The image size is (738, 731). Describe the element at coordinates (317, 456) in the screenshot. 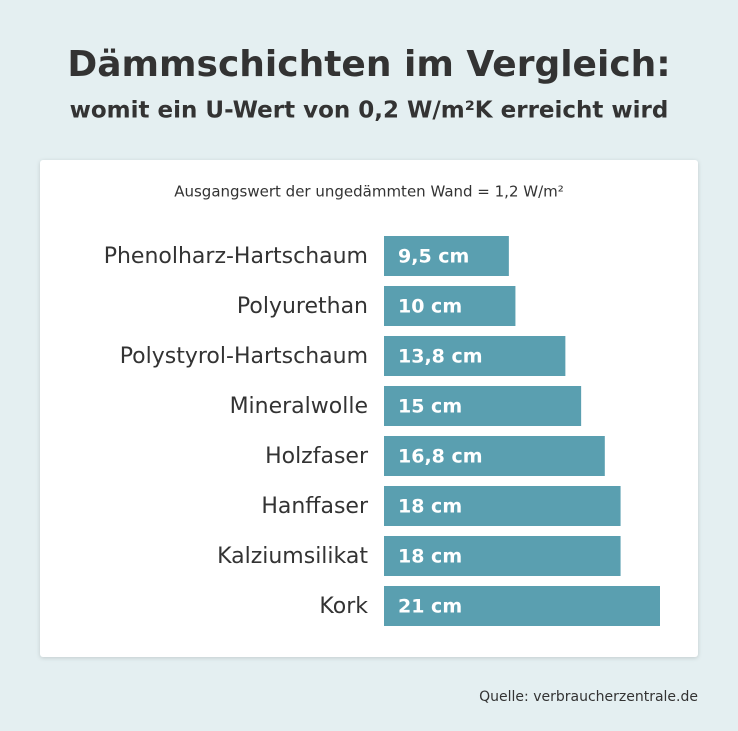

I see `category-label: Holzfaser` at that location.